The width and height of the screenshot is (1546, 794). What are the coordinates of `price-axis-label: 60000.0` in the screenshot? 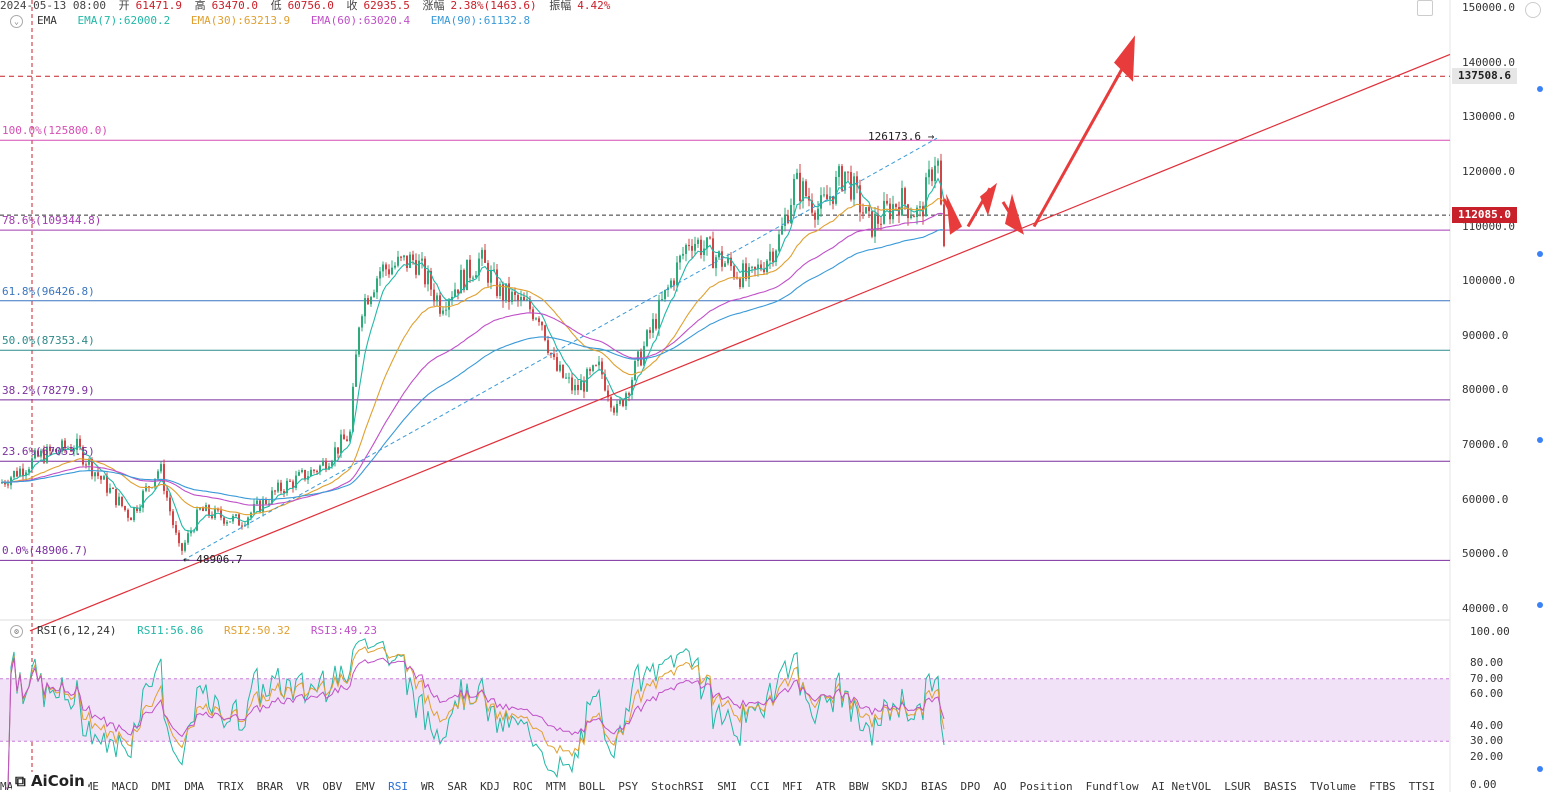 It's located at (1485, 499).